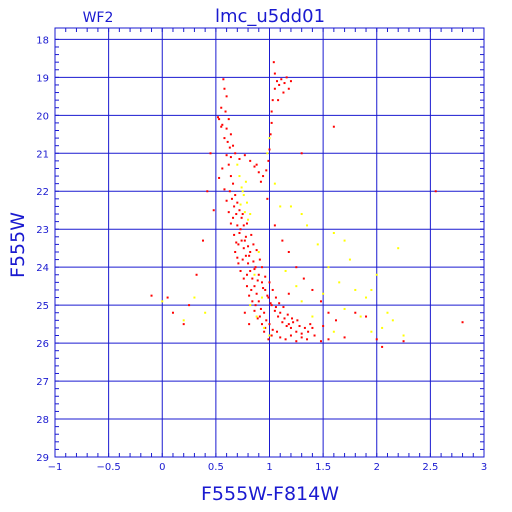 Image resolution: width=512 pixels, height=512 pixels. Describe the element at coordinates (377, 467) in the screenshot. I see `x-tick-label: 2` at that location.